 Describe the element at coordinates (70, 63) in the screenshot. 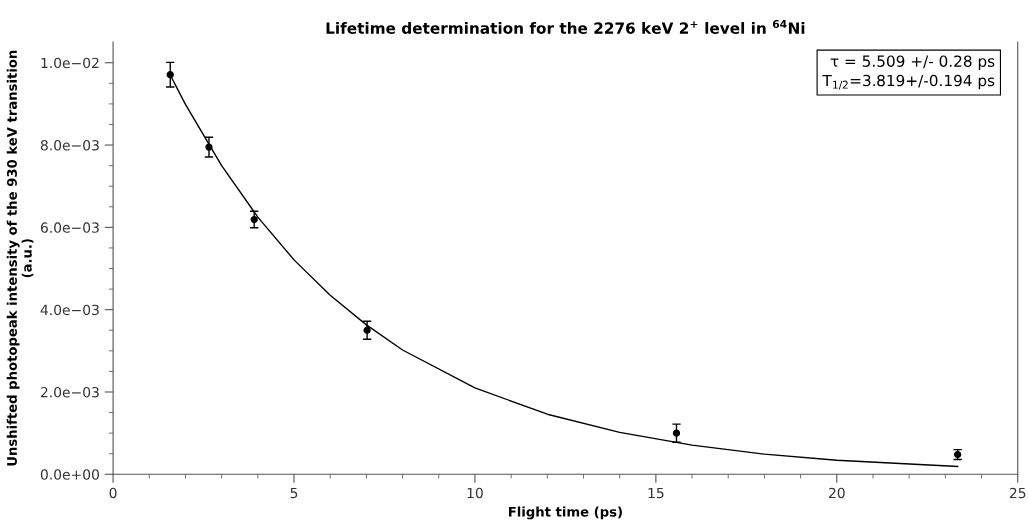

I see `y-tick-label: 1.0e−02` at that location.